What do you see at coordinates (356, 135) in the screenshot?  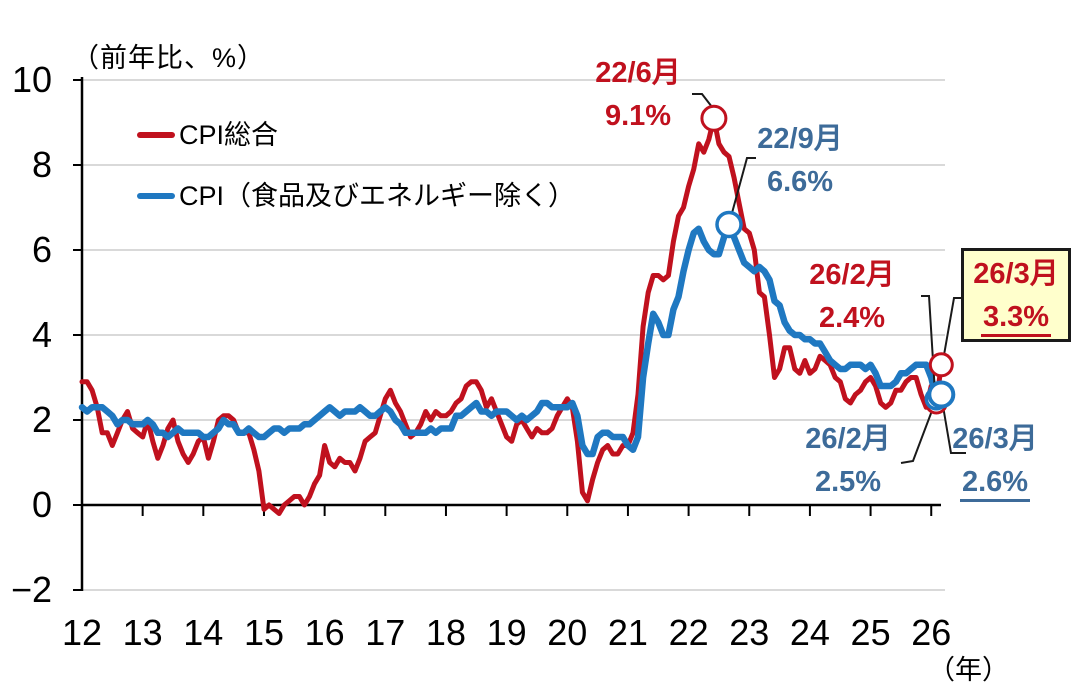 I see `legend-item-cpi-headline: CPI総合` at bounding box center [356, 135].